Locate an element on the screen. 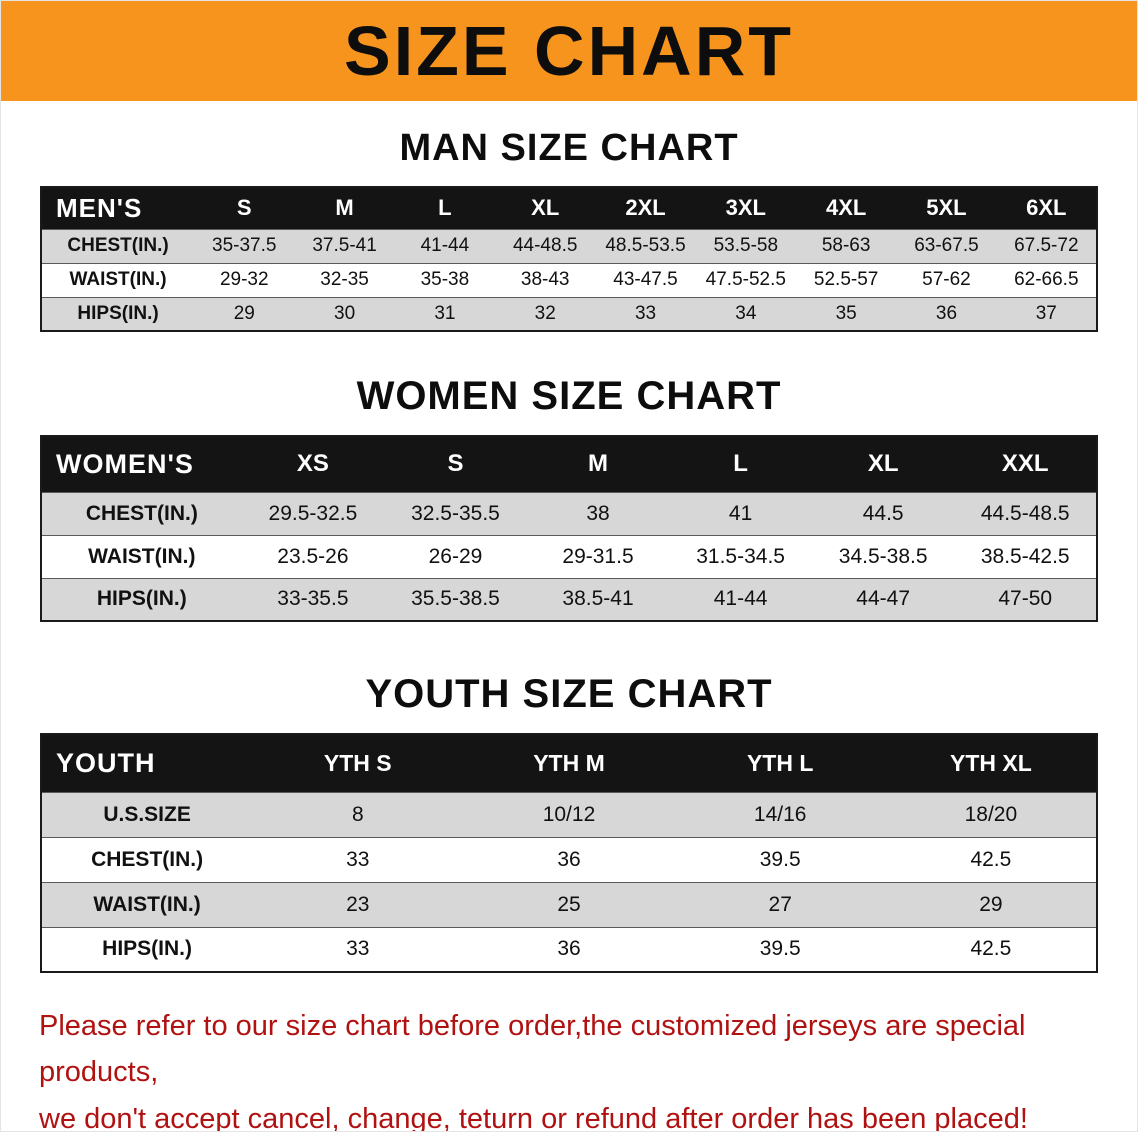  size-column-header: XS is located at coordinates (312, 464).